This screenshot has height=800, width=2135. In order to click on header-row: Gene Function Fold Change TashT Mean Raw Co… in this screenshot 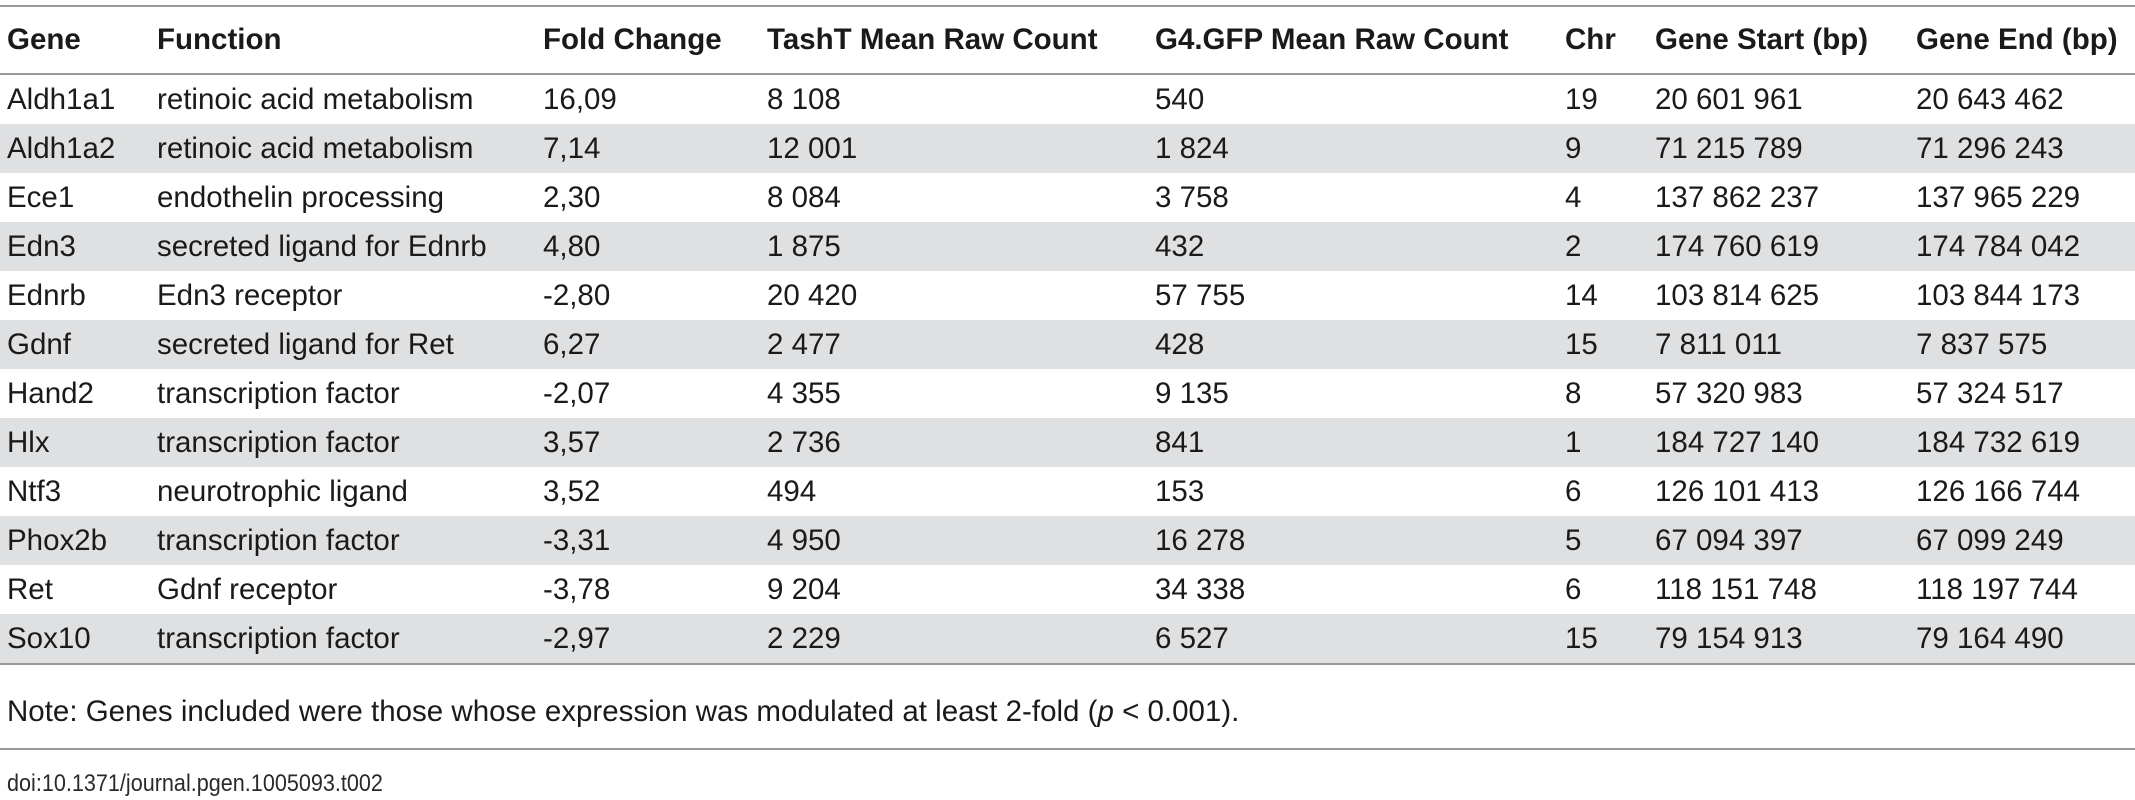, I will do `click(1067, 40)`.